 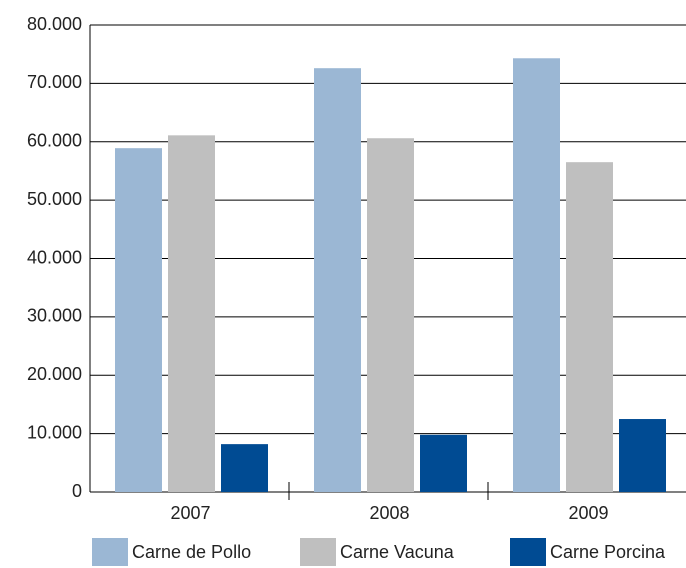 I want to click on x-tick-label: 2009, so click(x=588, y=513).